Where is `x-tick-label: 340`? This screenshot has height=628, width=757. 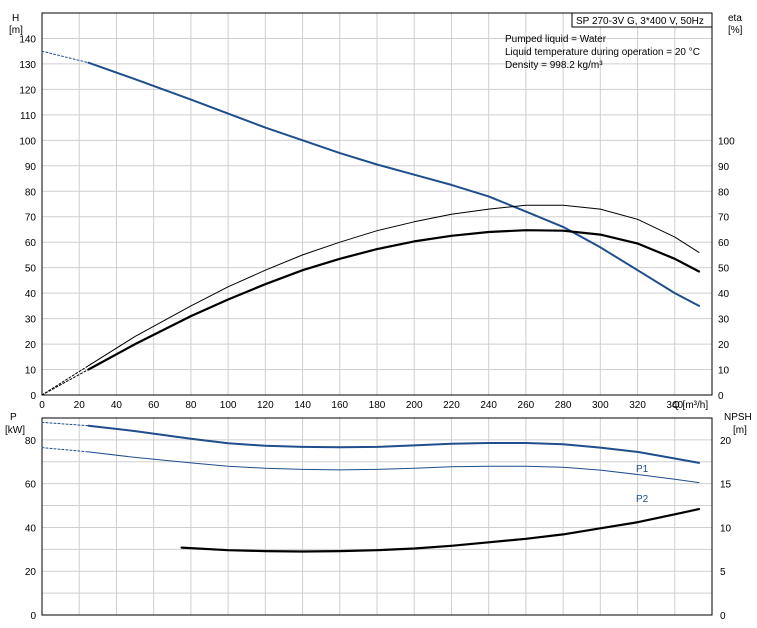
x-tick-label: 340 is located at coordinates (674, 405).